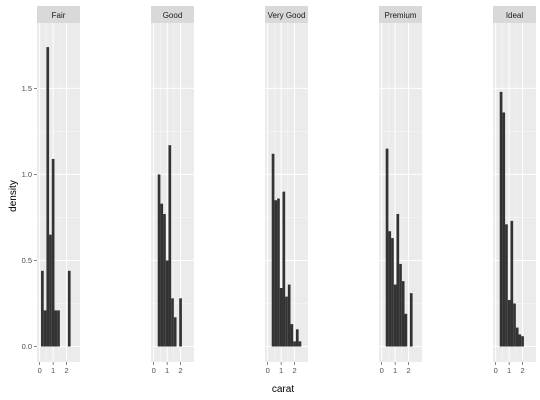 The width and height of the screenshot is (540, 400). I want to click on facet-strip-label: Premium, so click(400, 15).